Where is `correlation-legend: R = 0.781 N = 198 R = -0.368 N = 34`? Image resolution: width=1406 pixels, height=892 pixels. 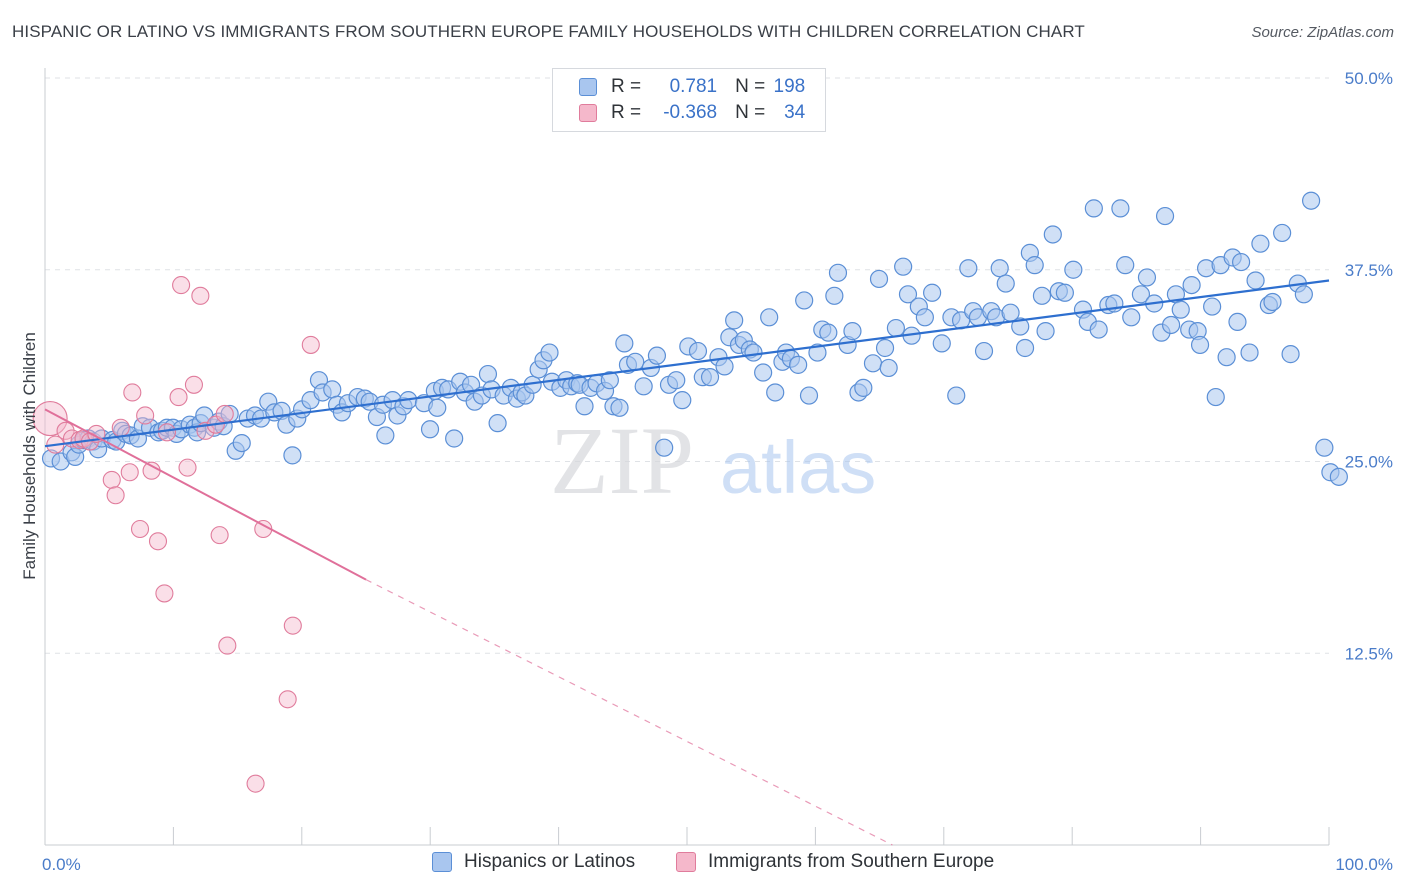 correlation-legend: R = 0.781 N = 198 R = -0.368 N = 34 is located at coordinates (689, 100).